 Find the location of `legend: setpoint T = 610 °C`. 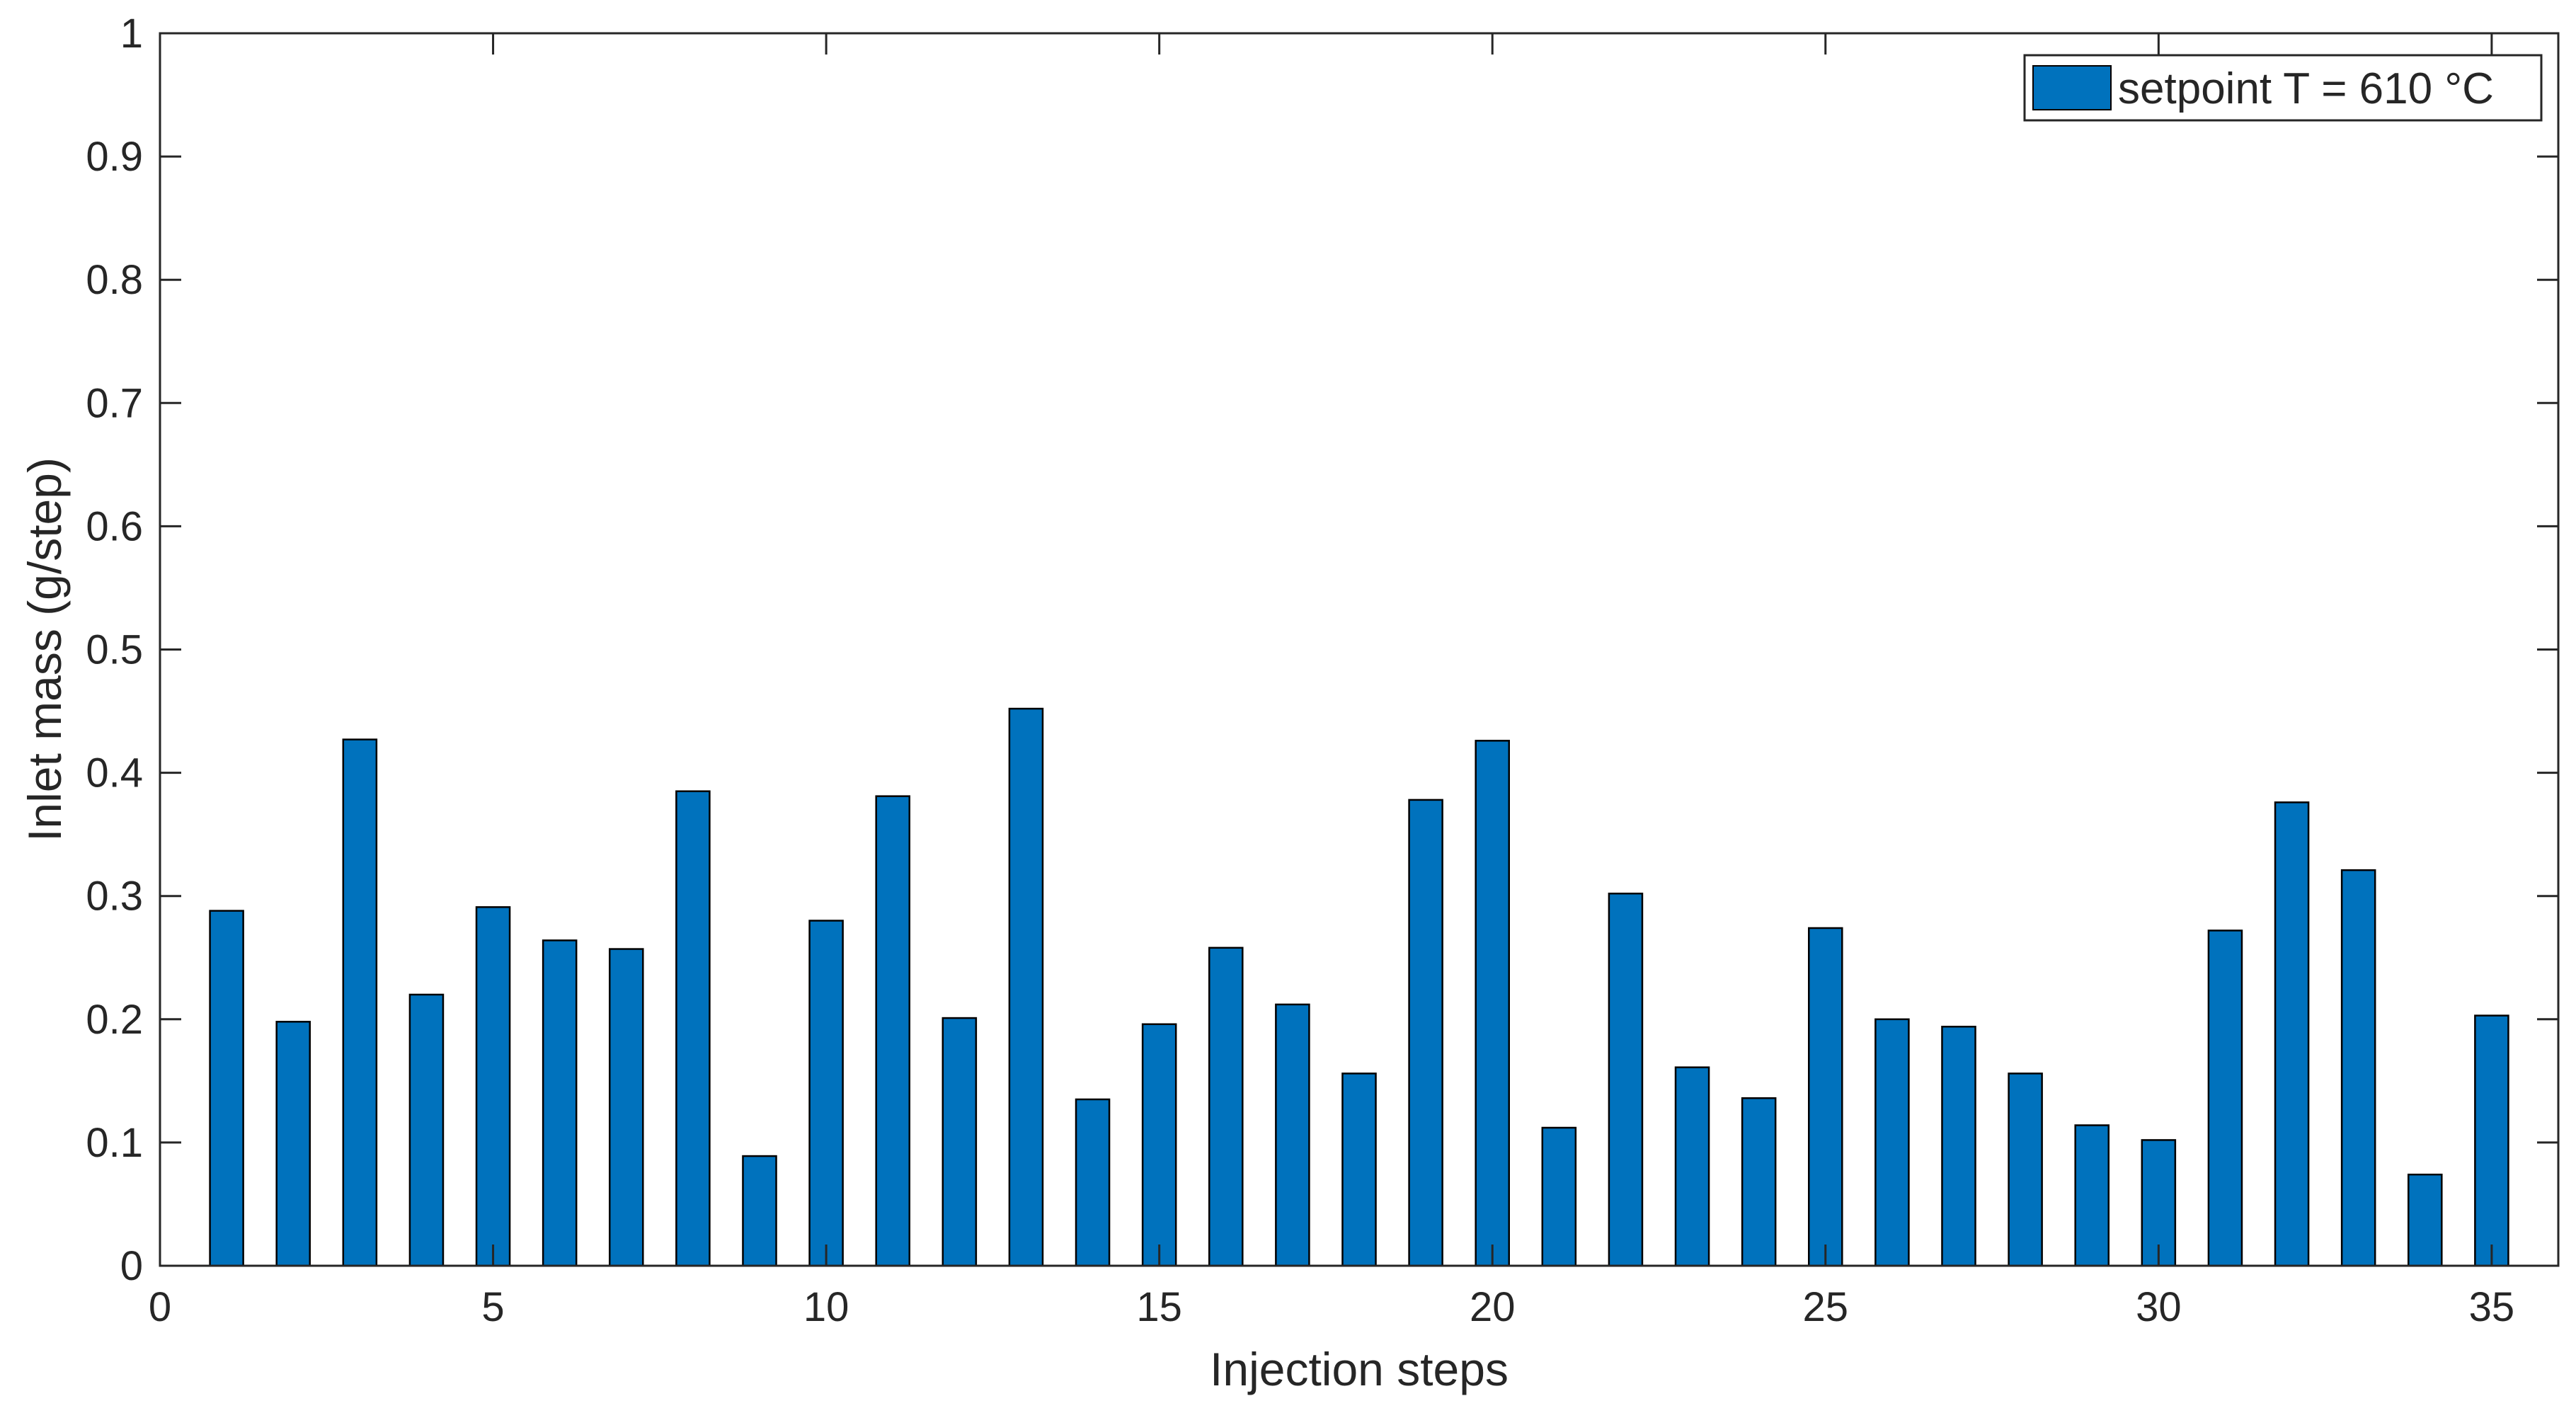

legend: setpoint T = 610 °C is located at coordinates (2283, 88).